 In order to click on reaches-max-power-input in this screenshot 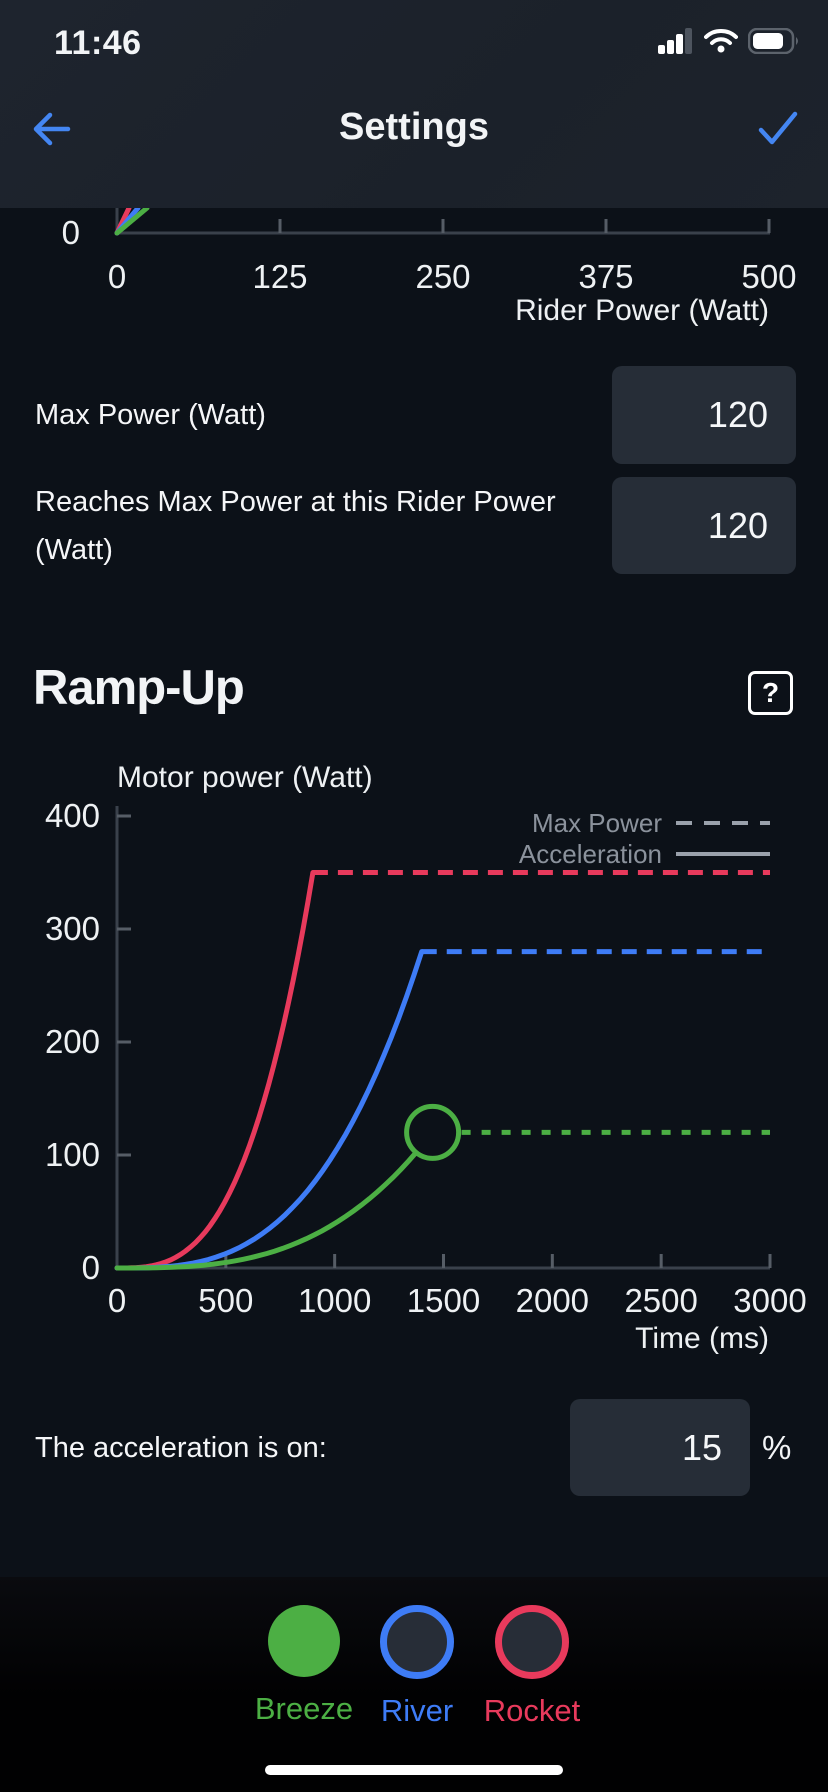, I will do `click(704, 525)`.